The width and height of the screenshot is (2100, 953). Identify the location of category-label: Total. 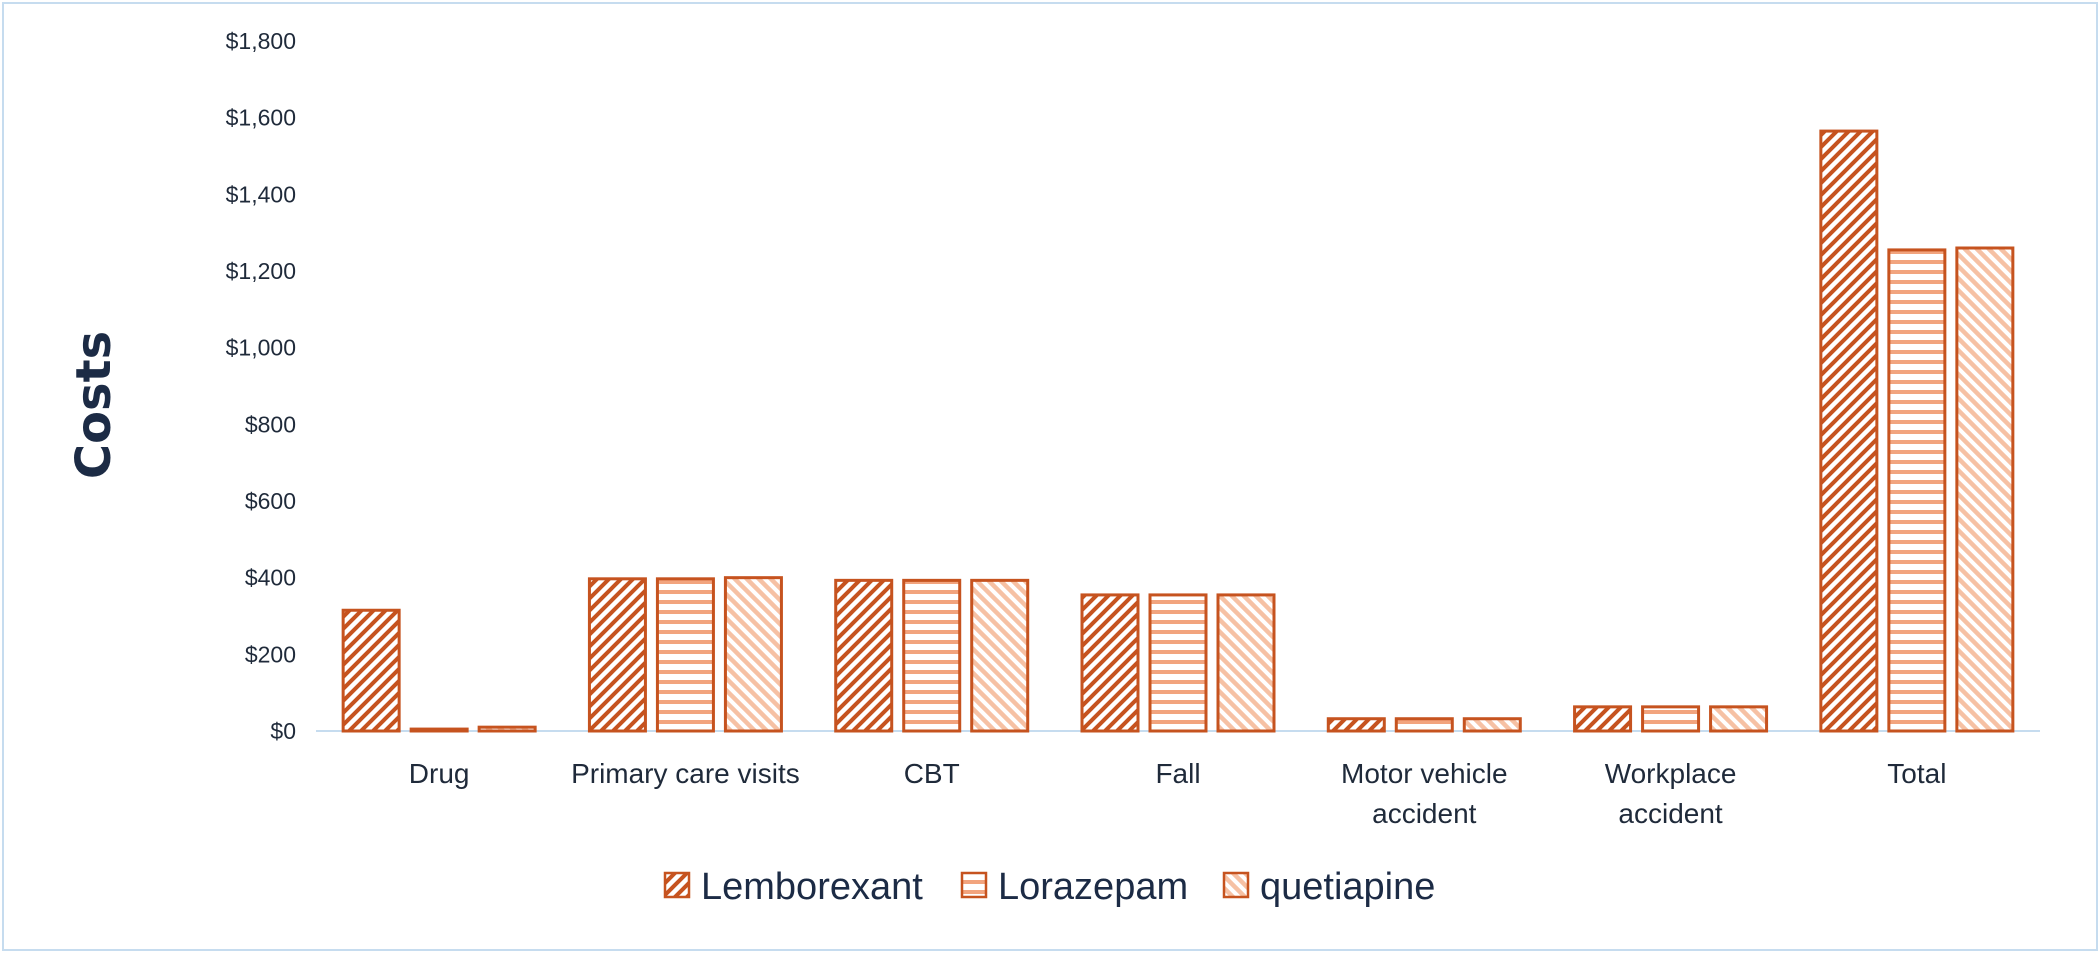
(1916, 773).